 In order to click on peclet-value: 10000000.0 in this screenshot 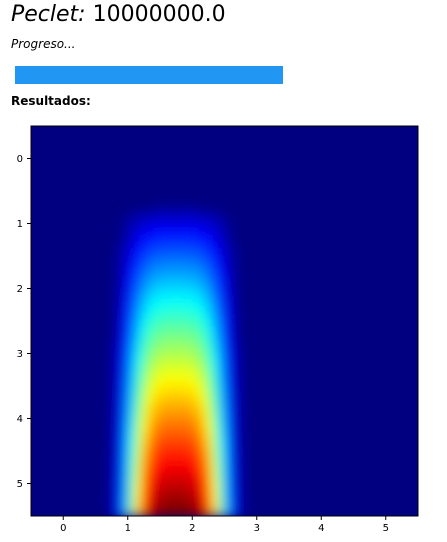, I will do `click(159, 14)`.